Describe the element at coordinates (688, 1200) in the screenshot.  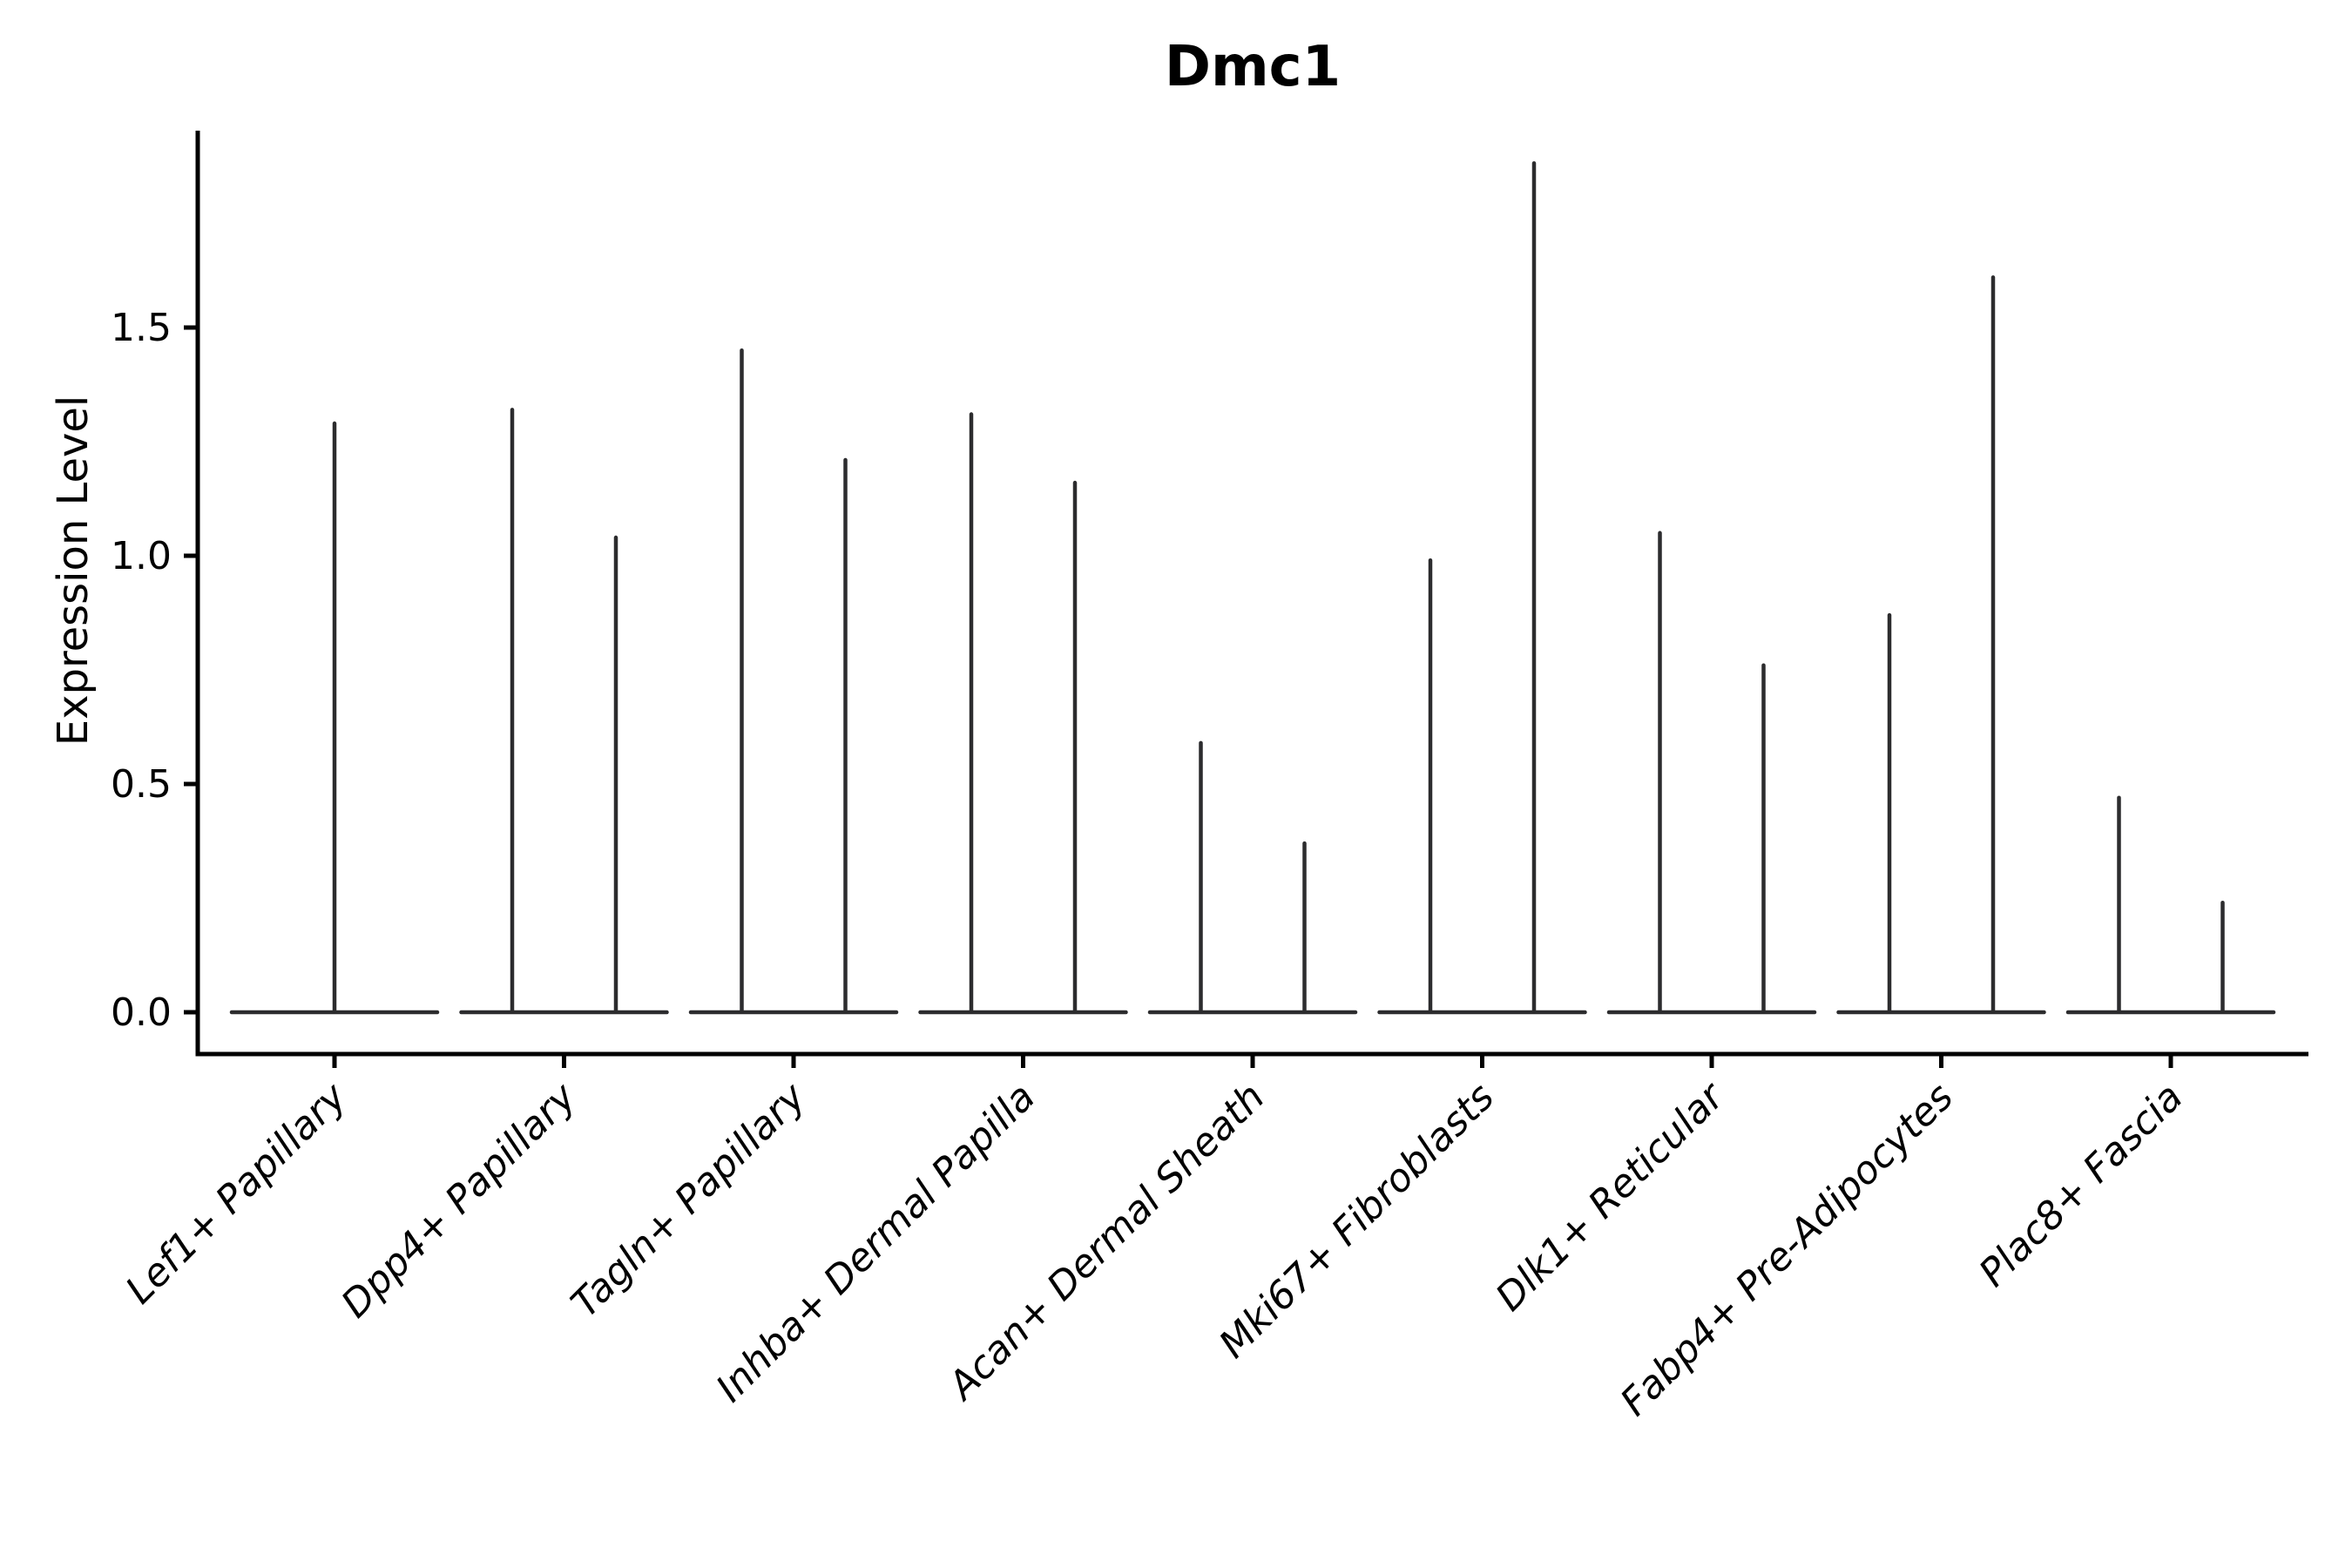
I see `x-tick-label: Tagln+ Papillary` at that location.